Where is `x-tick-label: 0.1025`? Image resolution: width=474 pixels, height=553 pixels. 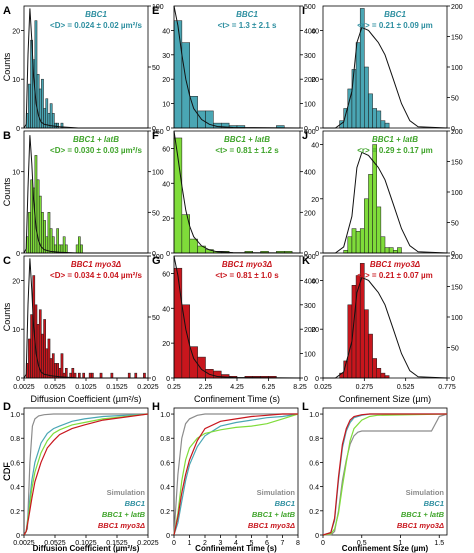 x-tick-label: 0.1025 is located at coordinates (86, 387).